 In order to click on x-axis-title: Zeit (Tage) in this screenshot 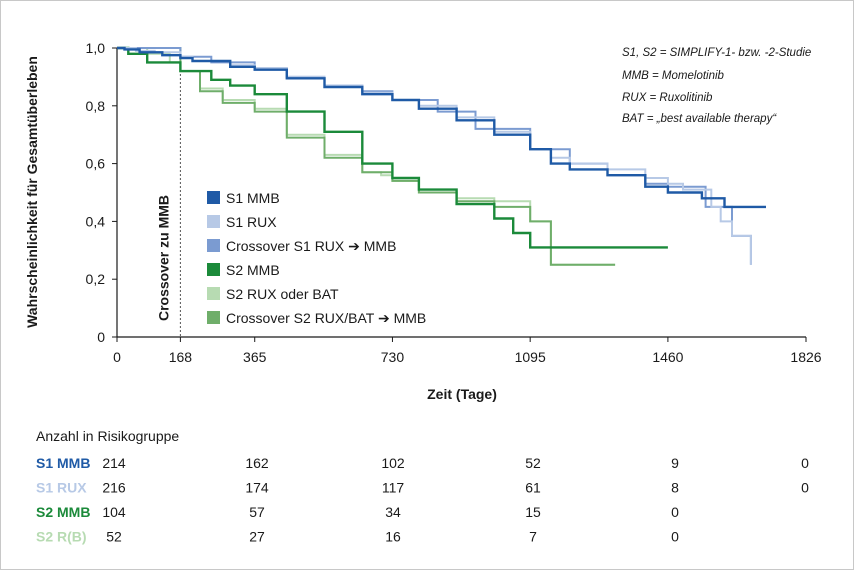, I will do `click(462, 394)`.